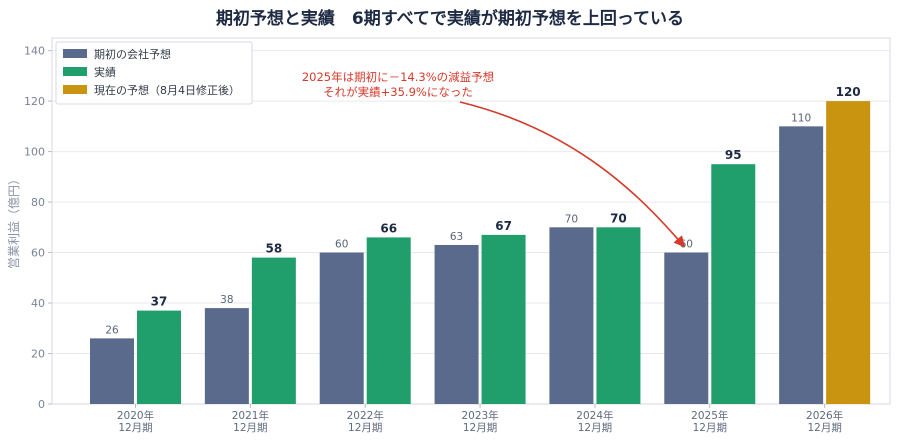  Describe the element at coordinates (34, 51) in the screenshot. I see `y-tick-label: 140` at that location.